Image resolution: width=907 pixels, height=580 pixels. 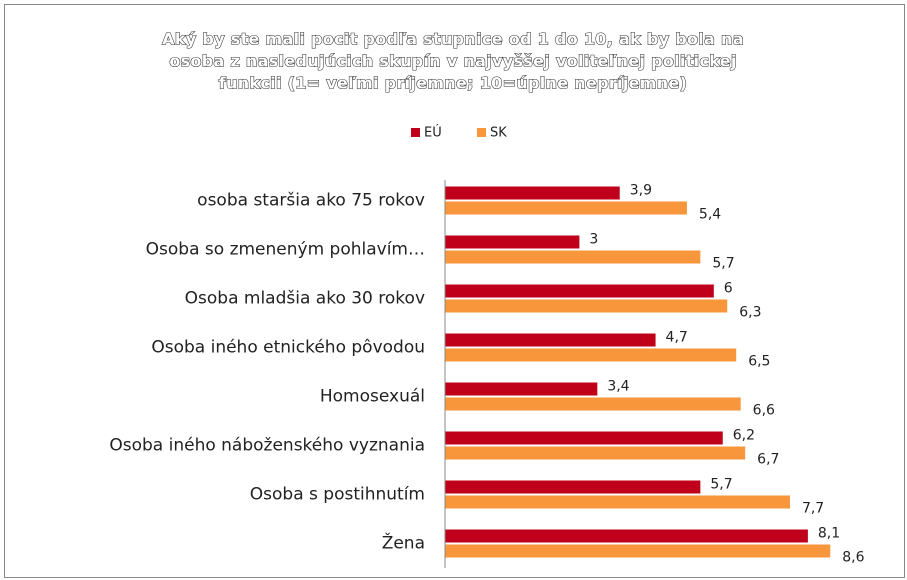 What do you see at coordinates (813, 509) in the screenshot?
I see `value-label: 7,7` at bounding box center [813, 509].